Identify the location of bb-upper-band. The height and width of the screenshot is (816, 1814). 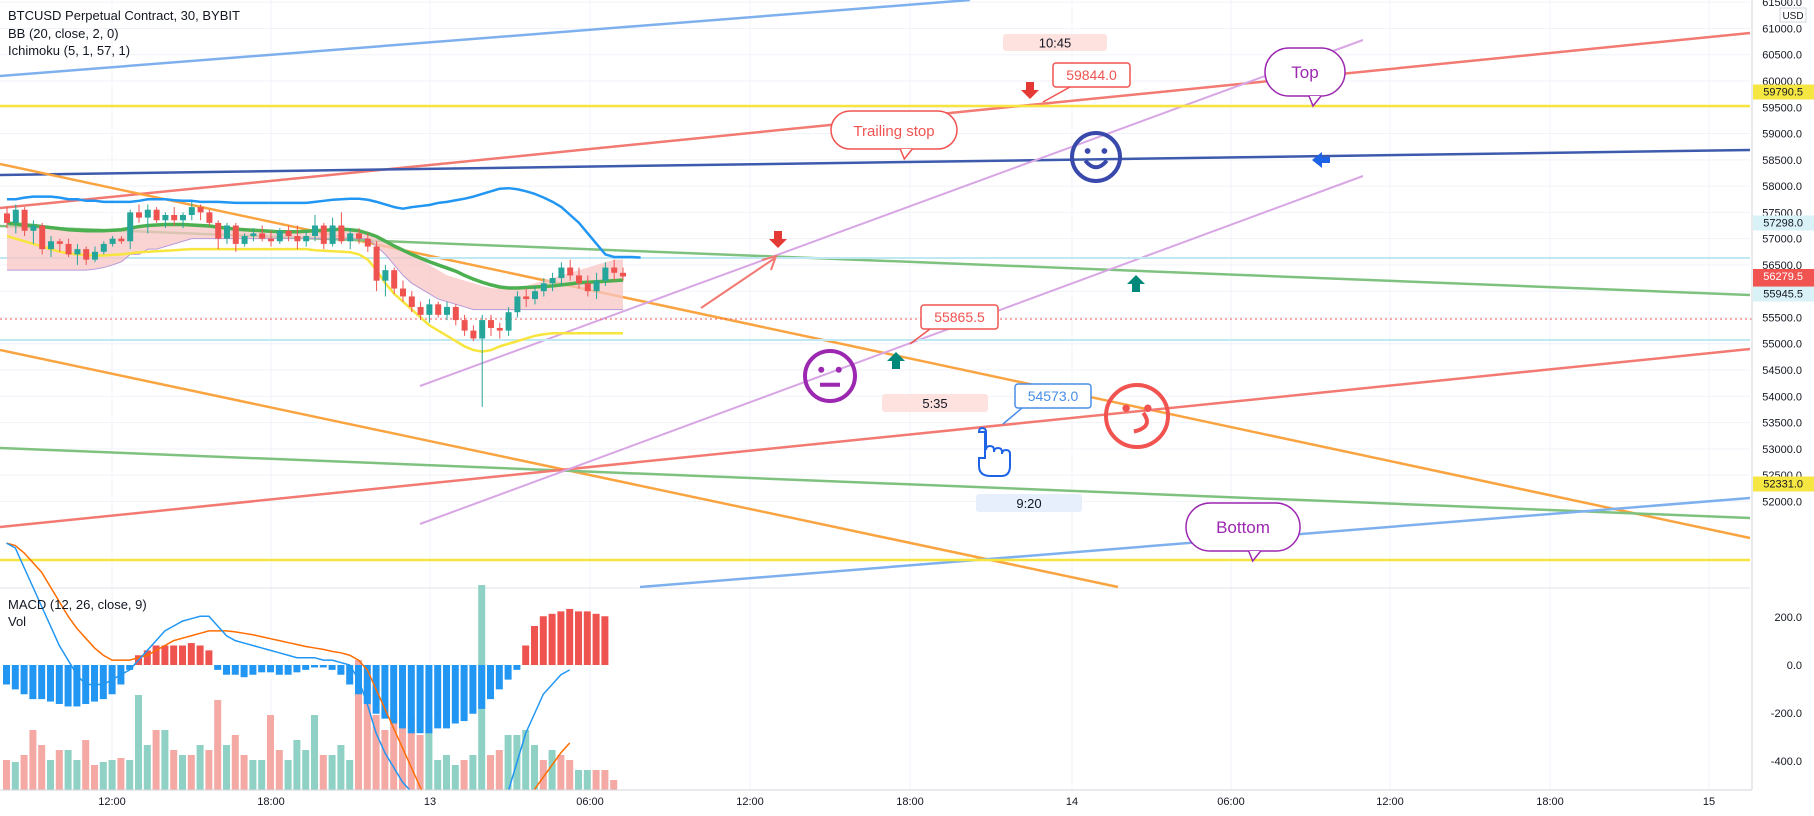
(324, 222).